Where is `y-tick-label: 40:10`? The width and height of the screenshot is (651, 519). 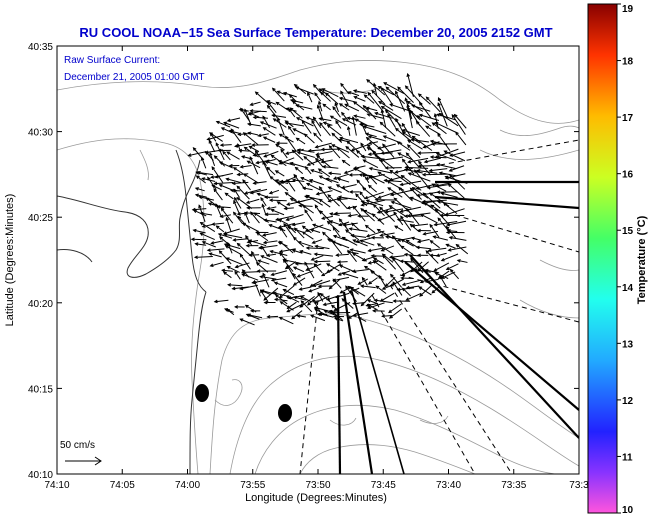
y-tick-label: 40:10 is located at coordinates (40, 475).